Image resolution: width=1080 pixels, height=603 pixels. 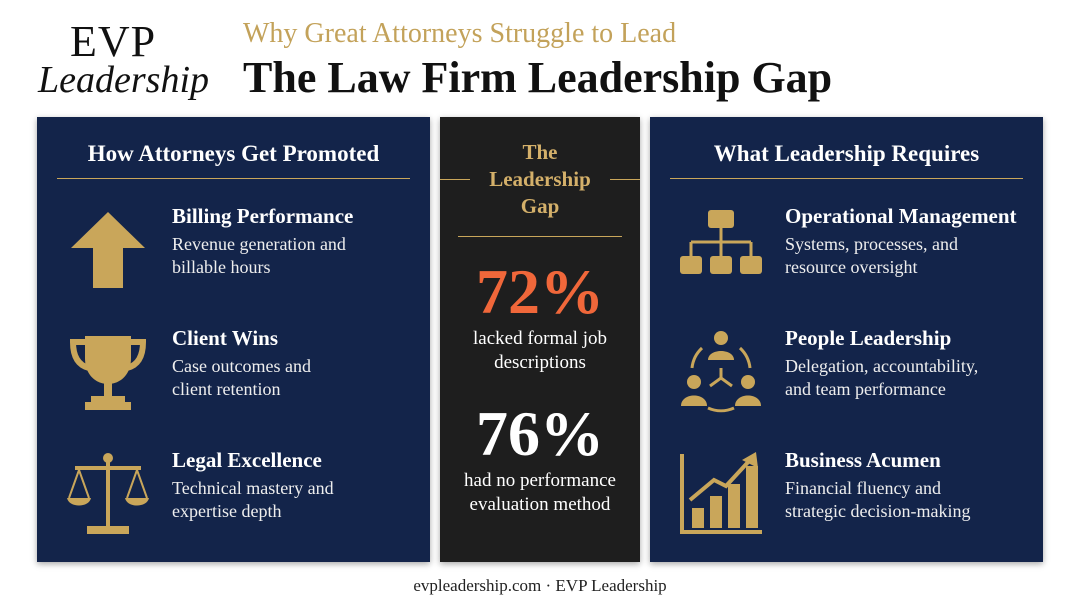 I want to click on feature-title: Business Acumen, so click(x=863, y=460).